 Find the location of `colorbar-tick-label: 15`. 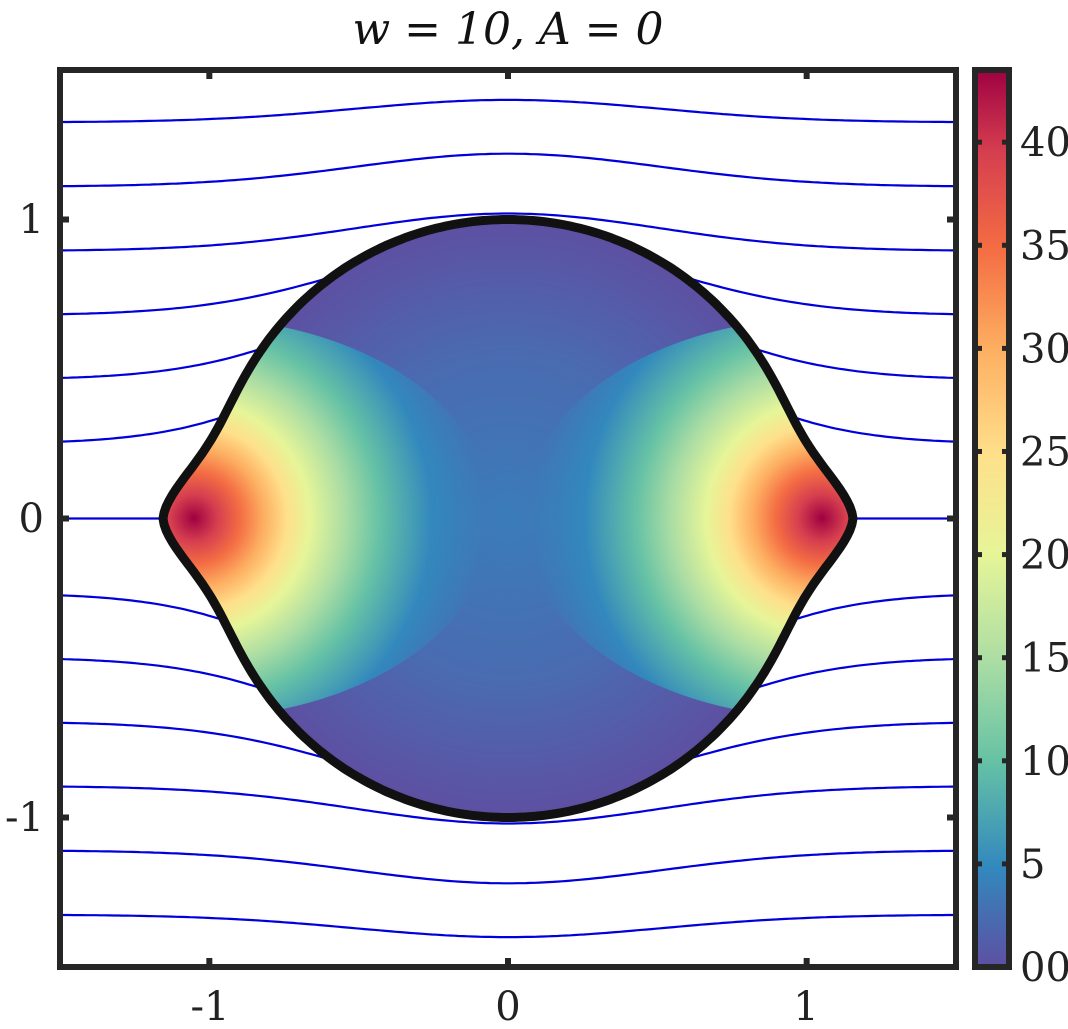

colorbar-tick-label: 15 is located at coordinates (1044, 659).